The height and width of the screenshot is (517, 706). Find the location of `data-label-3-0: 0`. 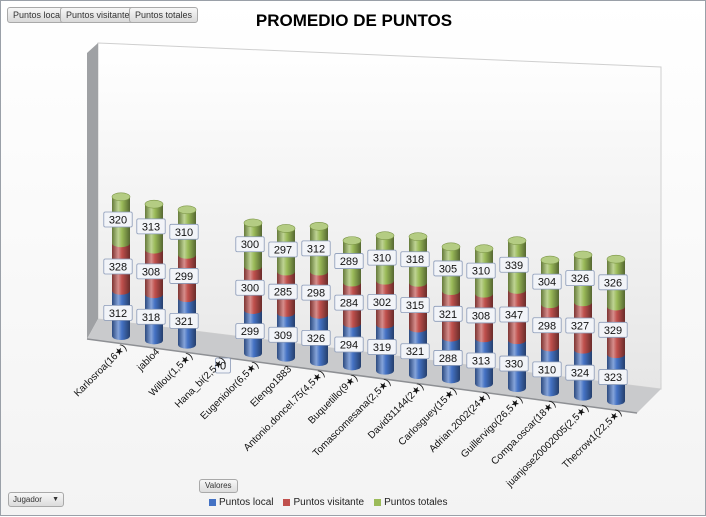

data-label-3-0: 0 is located at coordinates (223, 365).